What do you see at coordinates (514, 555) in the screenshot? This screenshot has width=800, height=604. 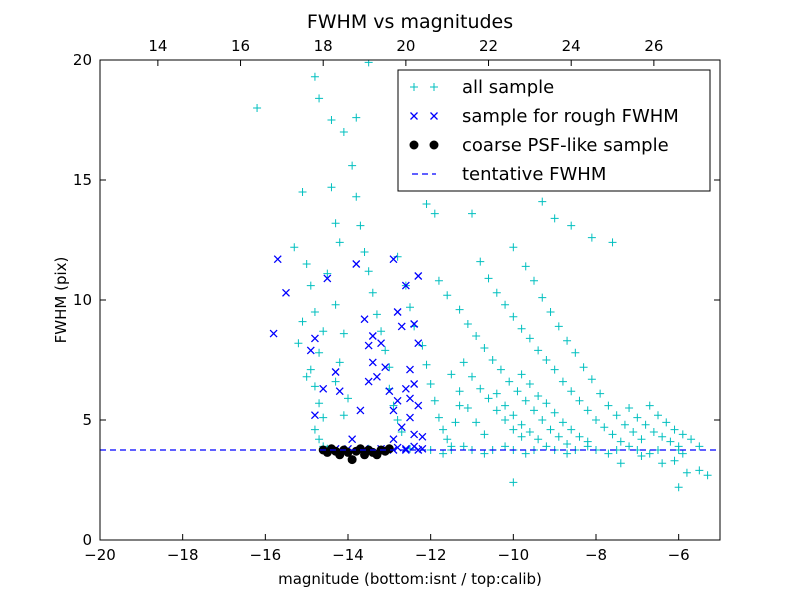 I see `x-tick-label: −10` at bounding box center [514, 555].